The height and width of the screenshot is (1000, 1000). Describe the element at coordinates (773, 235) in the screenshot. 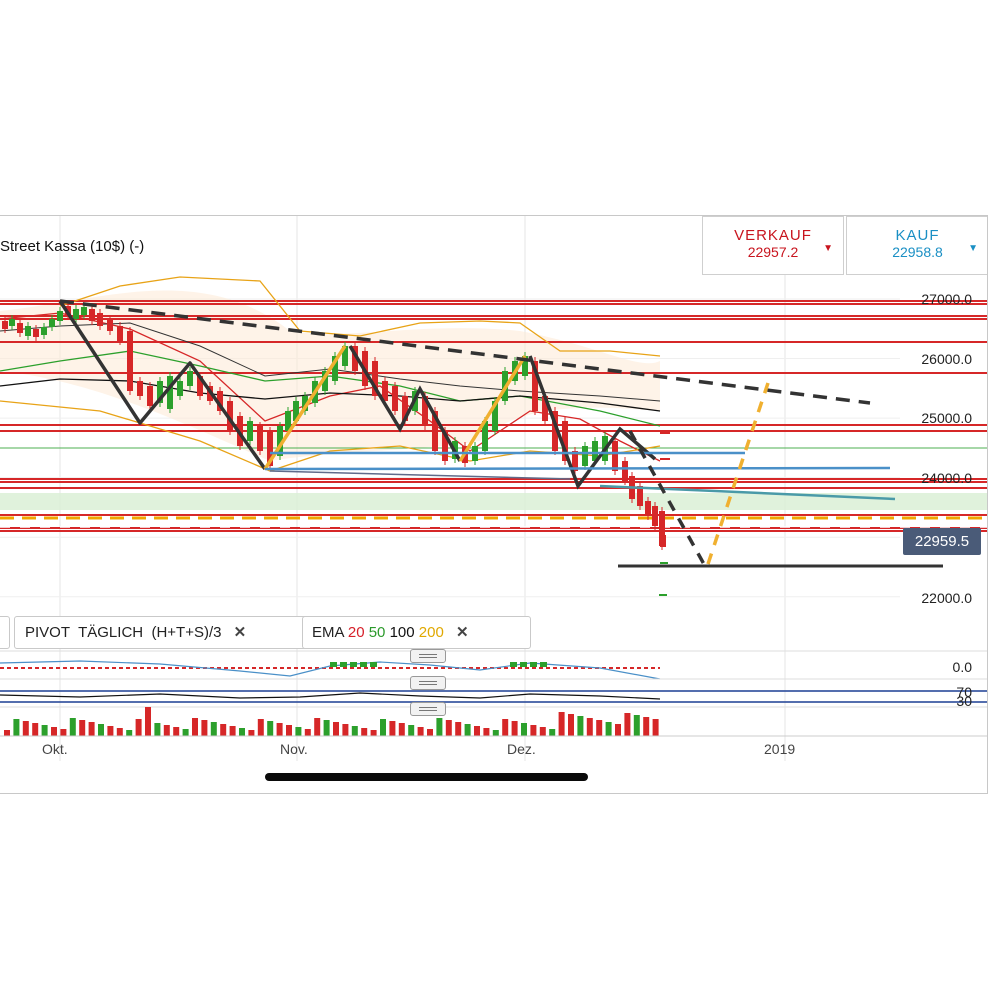

I see `sell-label: VERKAUF` at that location.